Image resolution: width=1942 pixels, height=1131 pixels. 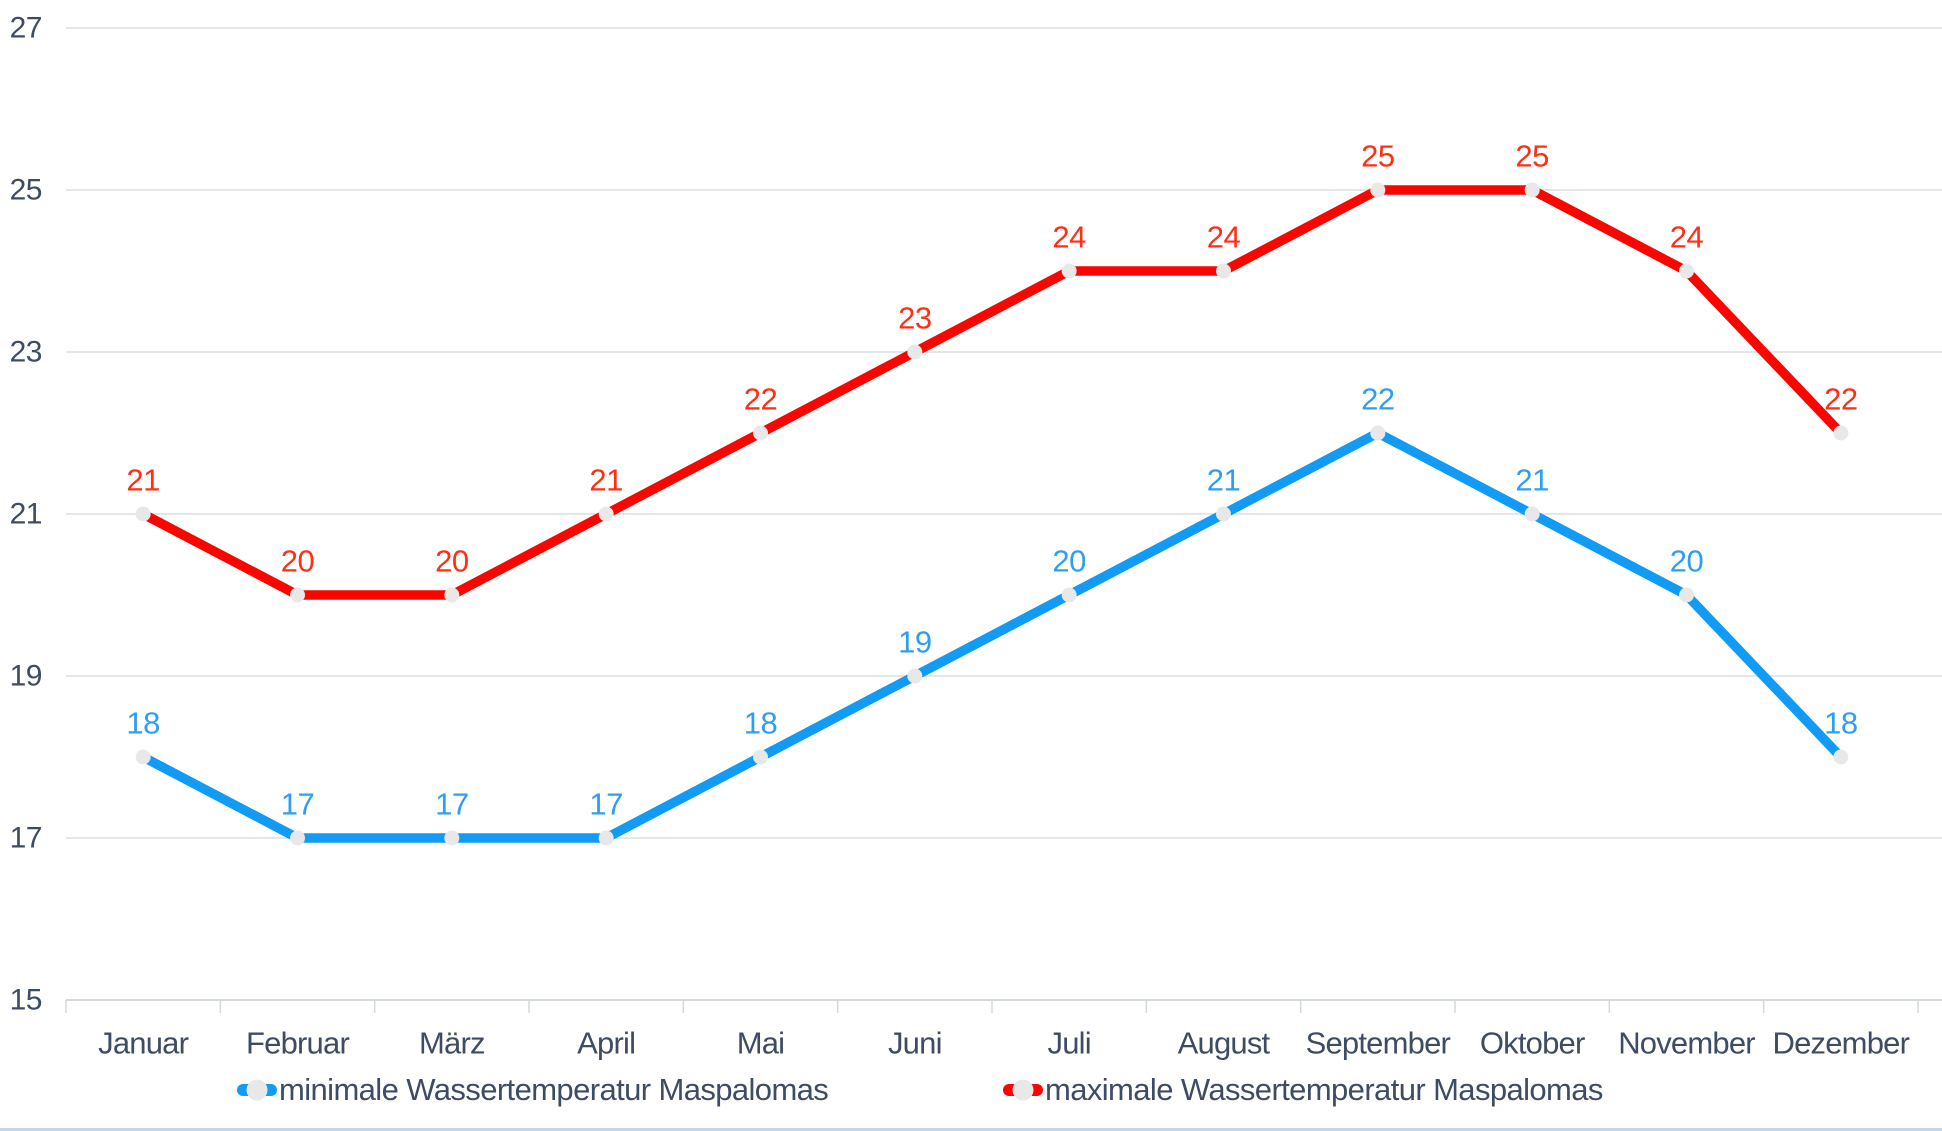 I want to click on y-axis-label: 23, so click(x=26, y=352).